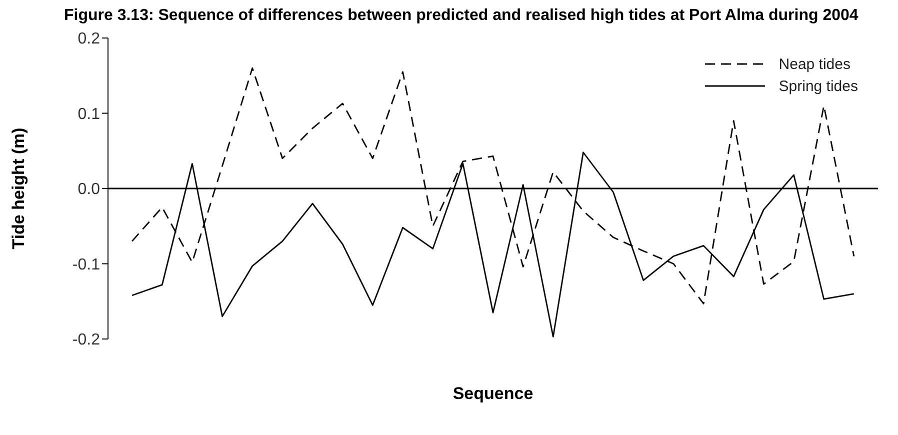  Describe the element at coordinates (18, 189) in the screenshot. I see `y-axis-title: Tide height (m)` at that location.